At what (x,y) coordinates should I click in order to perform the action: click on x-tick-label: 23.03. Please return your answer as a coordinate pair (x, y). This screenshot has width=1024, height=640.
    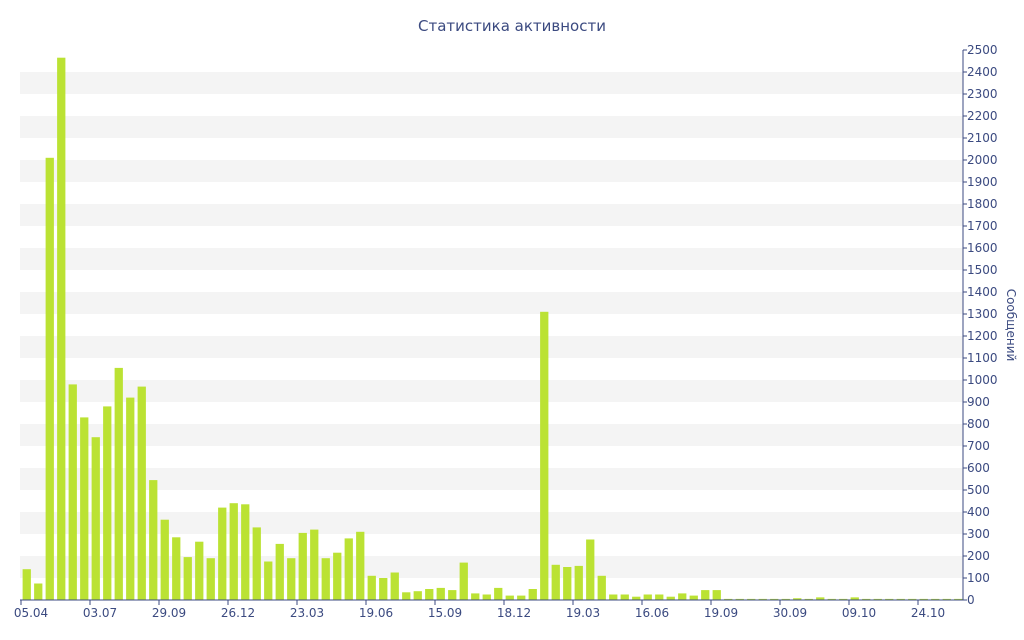
    Looking at the image, I should click on (307, 613).